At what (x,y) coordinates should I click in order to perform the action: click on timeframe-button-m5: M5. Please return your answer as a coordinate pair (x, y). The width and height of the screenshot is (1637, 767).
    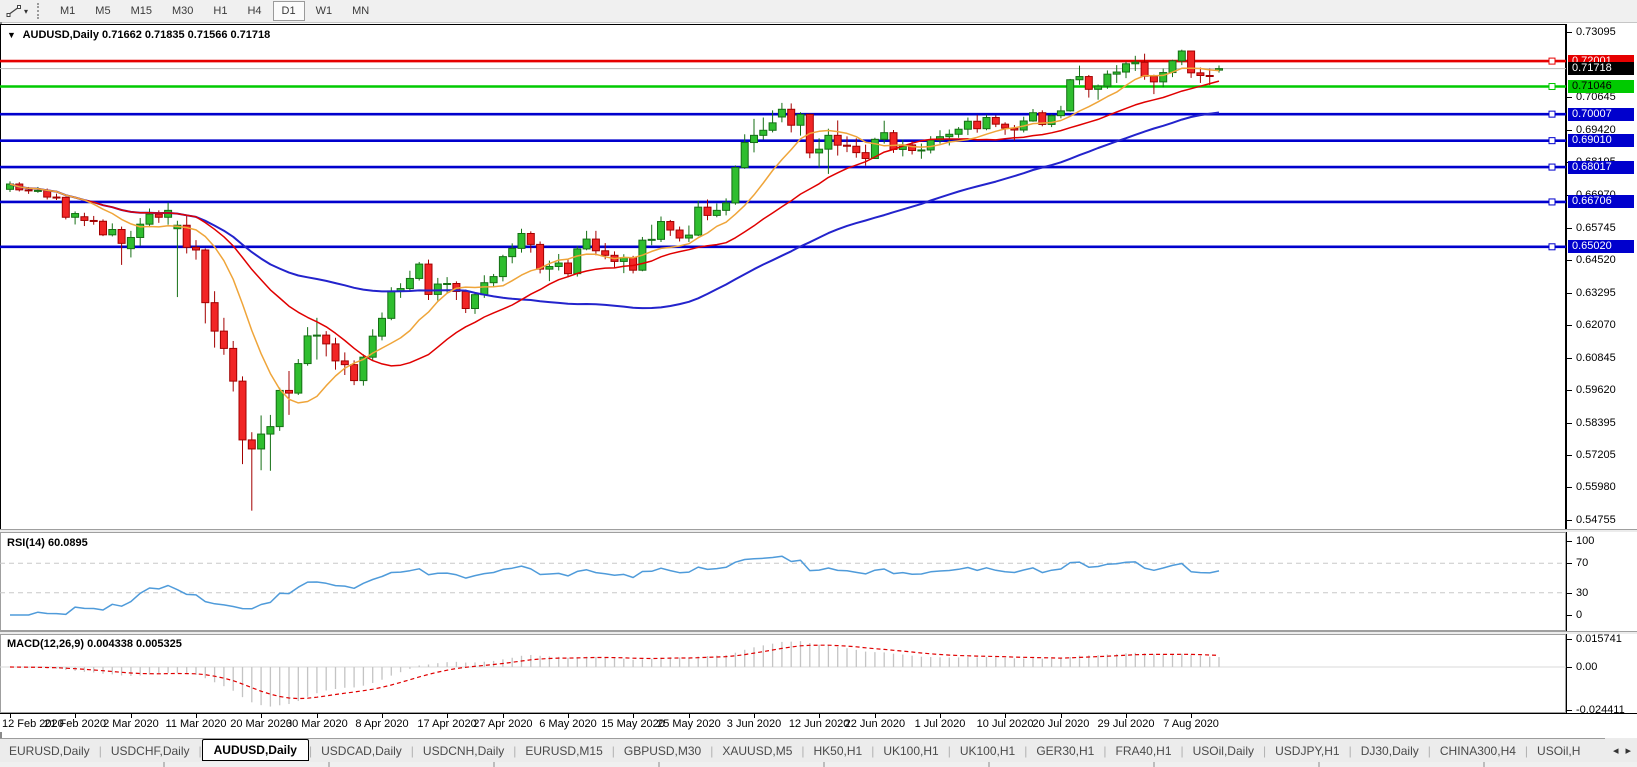
    Looking at the image, I should click on (103, 11).